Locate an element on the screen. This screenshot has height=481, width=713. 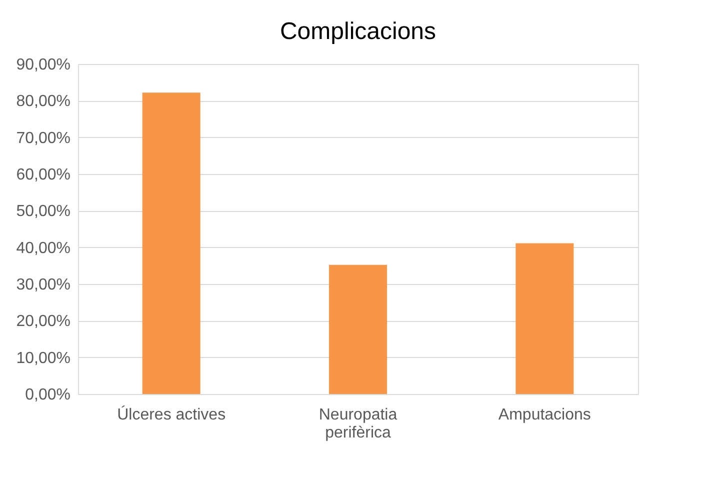
chart-title: Complicacions is located at coordinates (358, 31).